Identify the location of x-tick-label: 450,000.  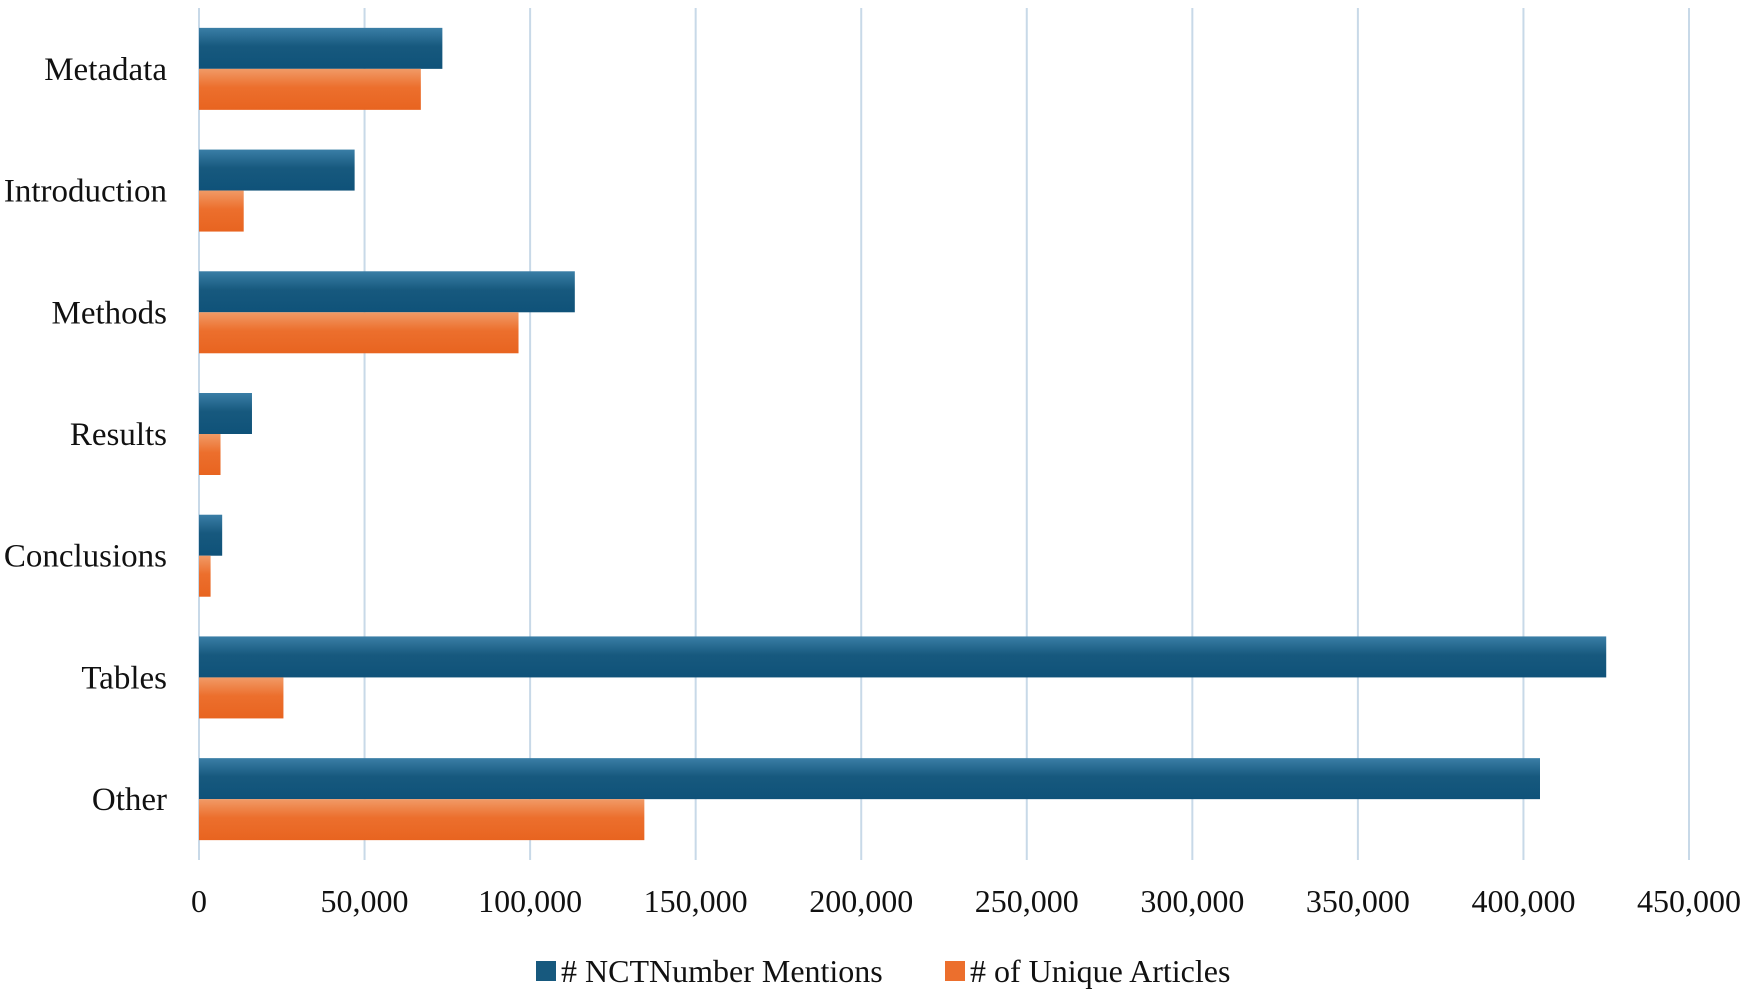
(1689, 901).